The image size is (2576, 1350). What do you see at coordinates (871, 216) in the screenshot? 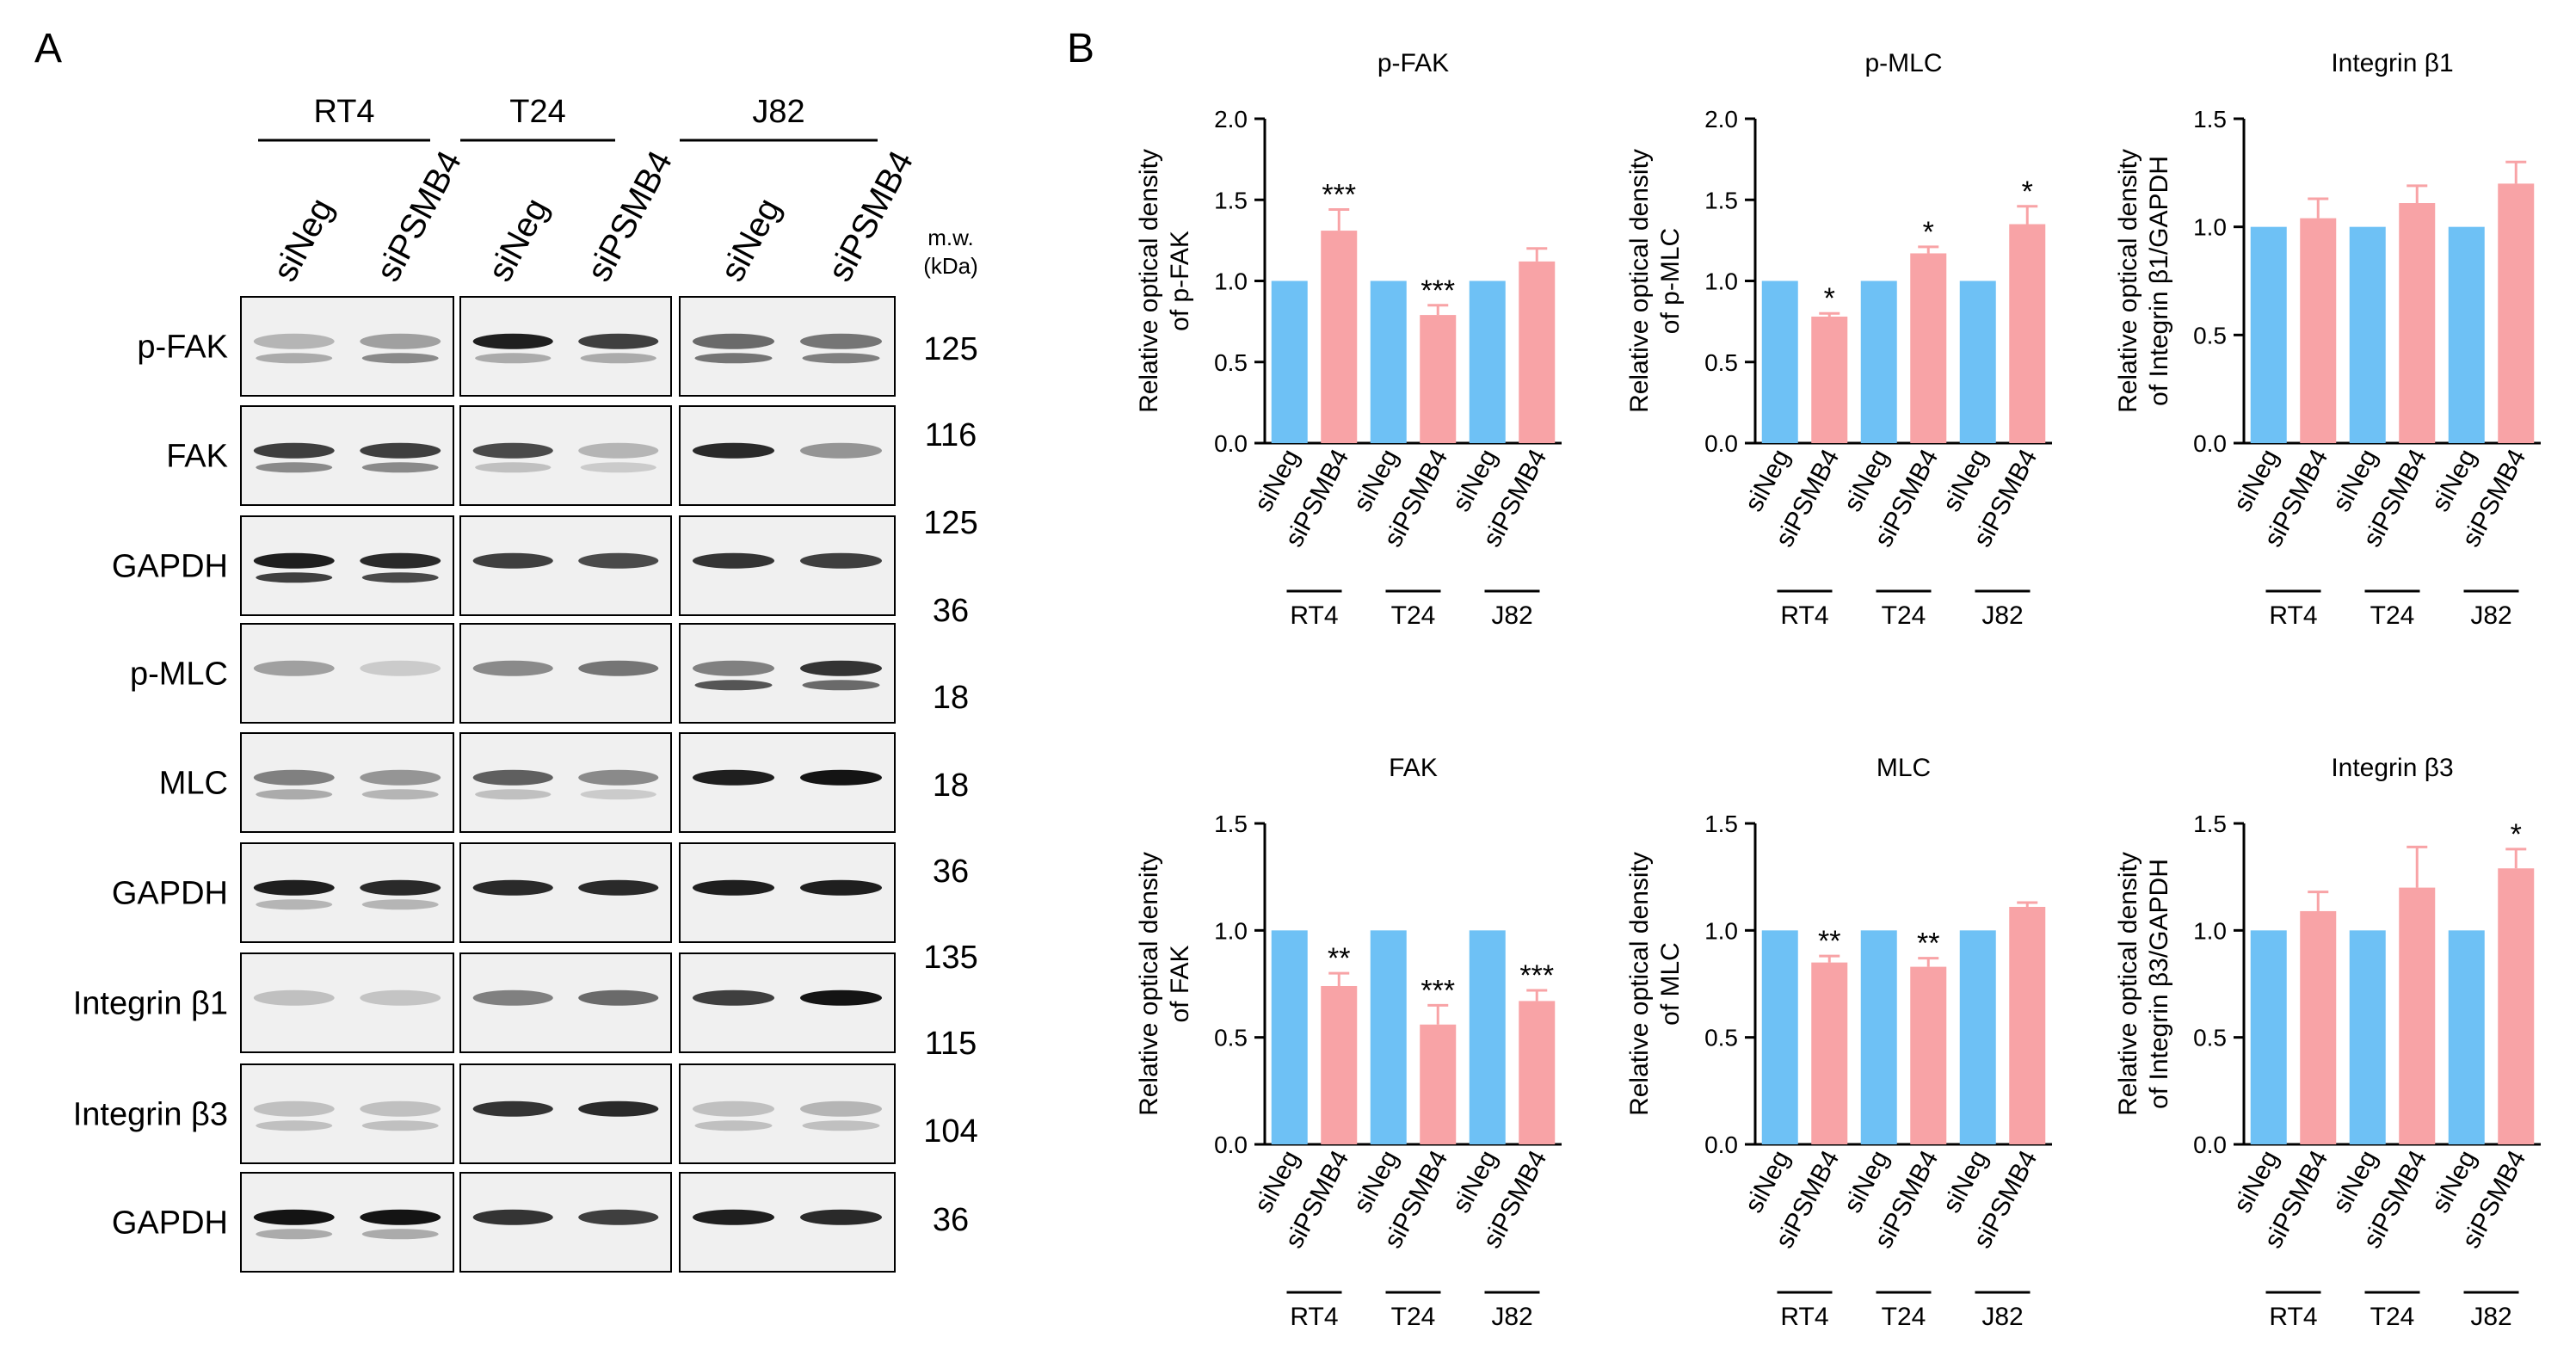
I see `lane-label: siPSMB4` at bounding box center [871, 216].